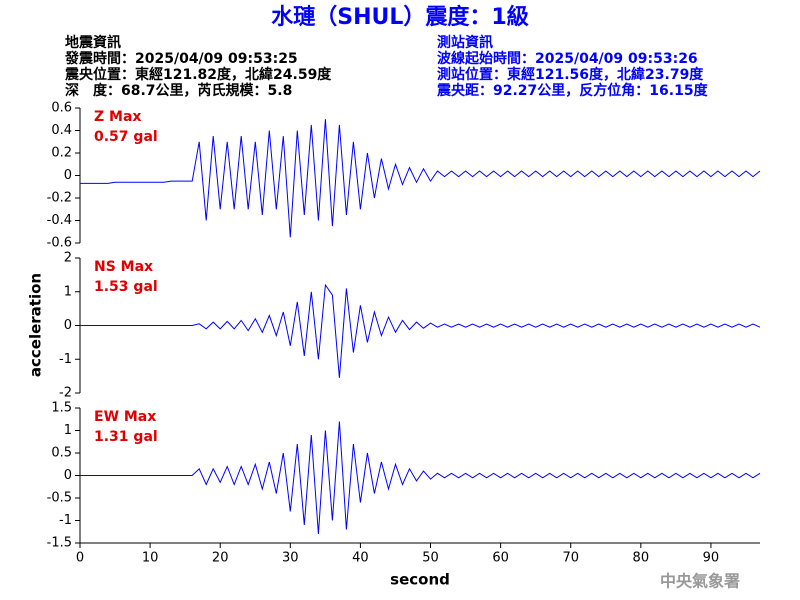 Image resolution: width=800 pixels, height=600 pixels. I want to click on y-tick-label: -0.5, so click(59, 498).